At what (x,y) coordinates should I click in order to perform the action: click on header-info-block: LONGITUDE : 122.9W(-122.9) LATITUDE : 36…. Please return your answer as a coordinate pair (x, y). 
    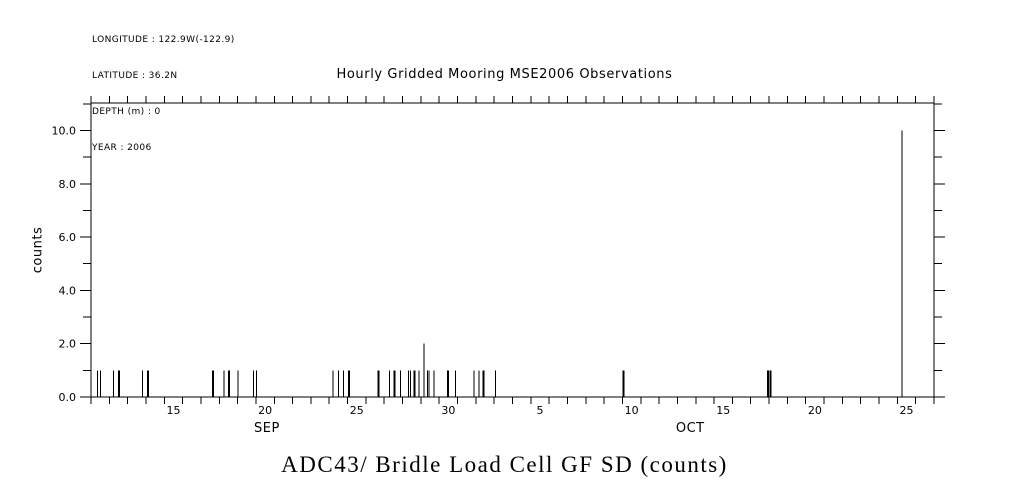
    Looking at the image, I should click on (163, 94).